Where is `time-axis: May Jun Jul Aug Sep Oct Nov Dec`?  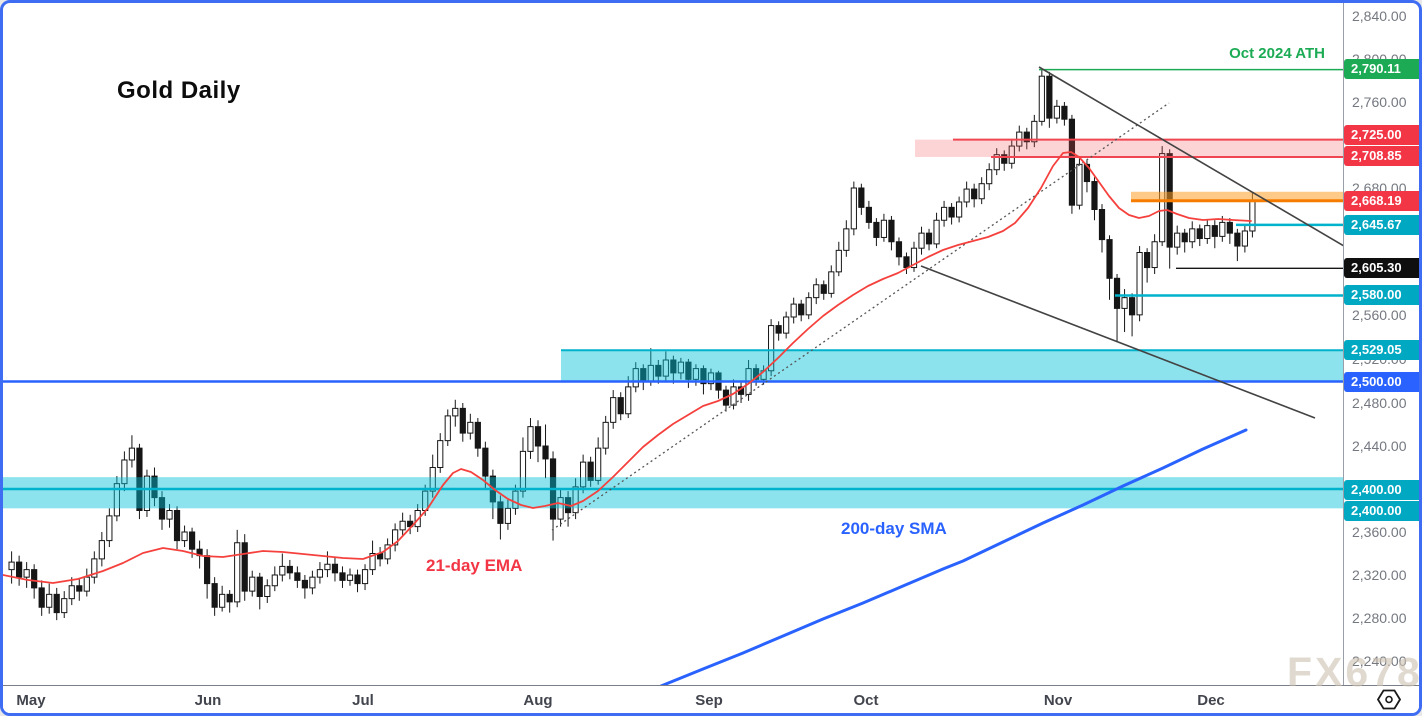
time-axis: May Jun Jul Aug Sep Oct Nov Dec is located at coordinates (711, 699).